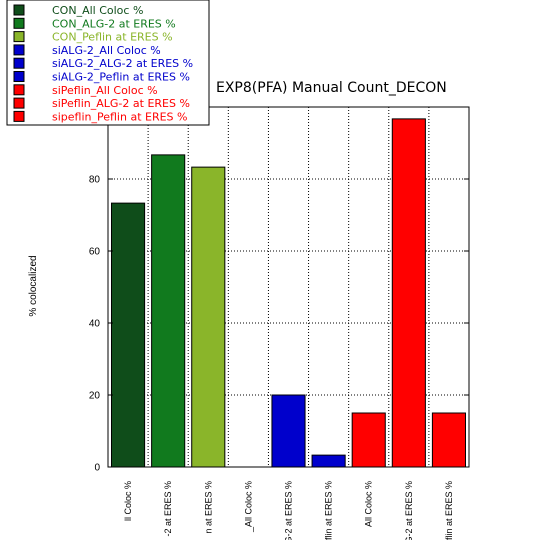 The width and height of the screenshot is (540, 540). Describe the element at coordinates (449, 510) in the screenshot. I see `x-tick-label: flin at ERES %` at that location.